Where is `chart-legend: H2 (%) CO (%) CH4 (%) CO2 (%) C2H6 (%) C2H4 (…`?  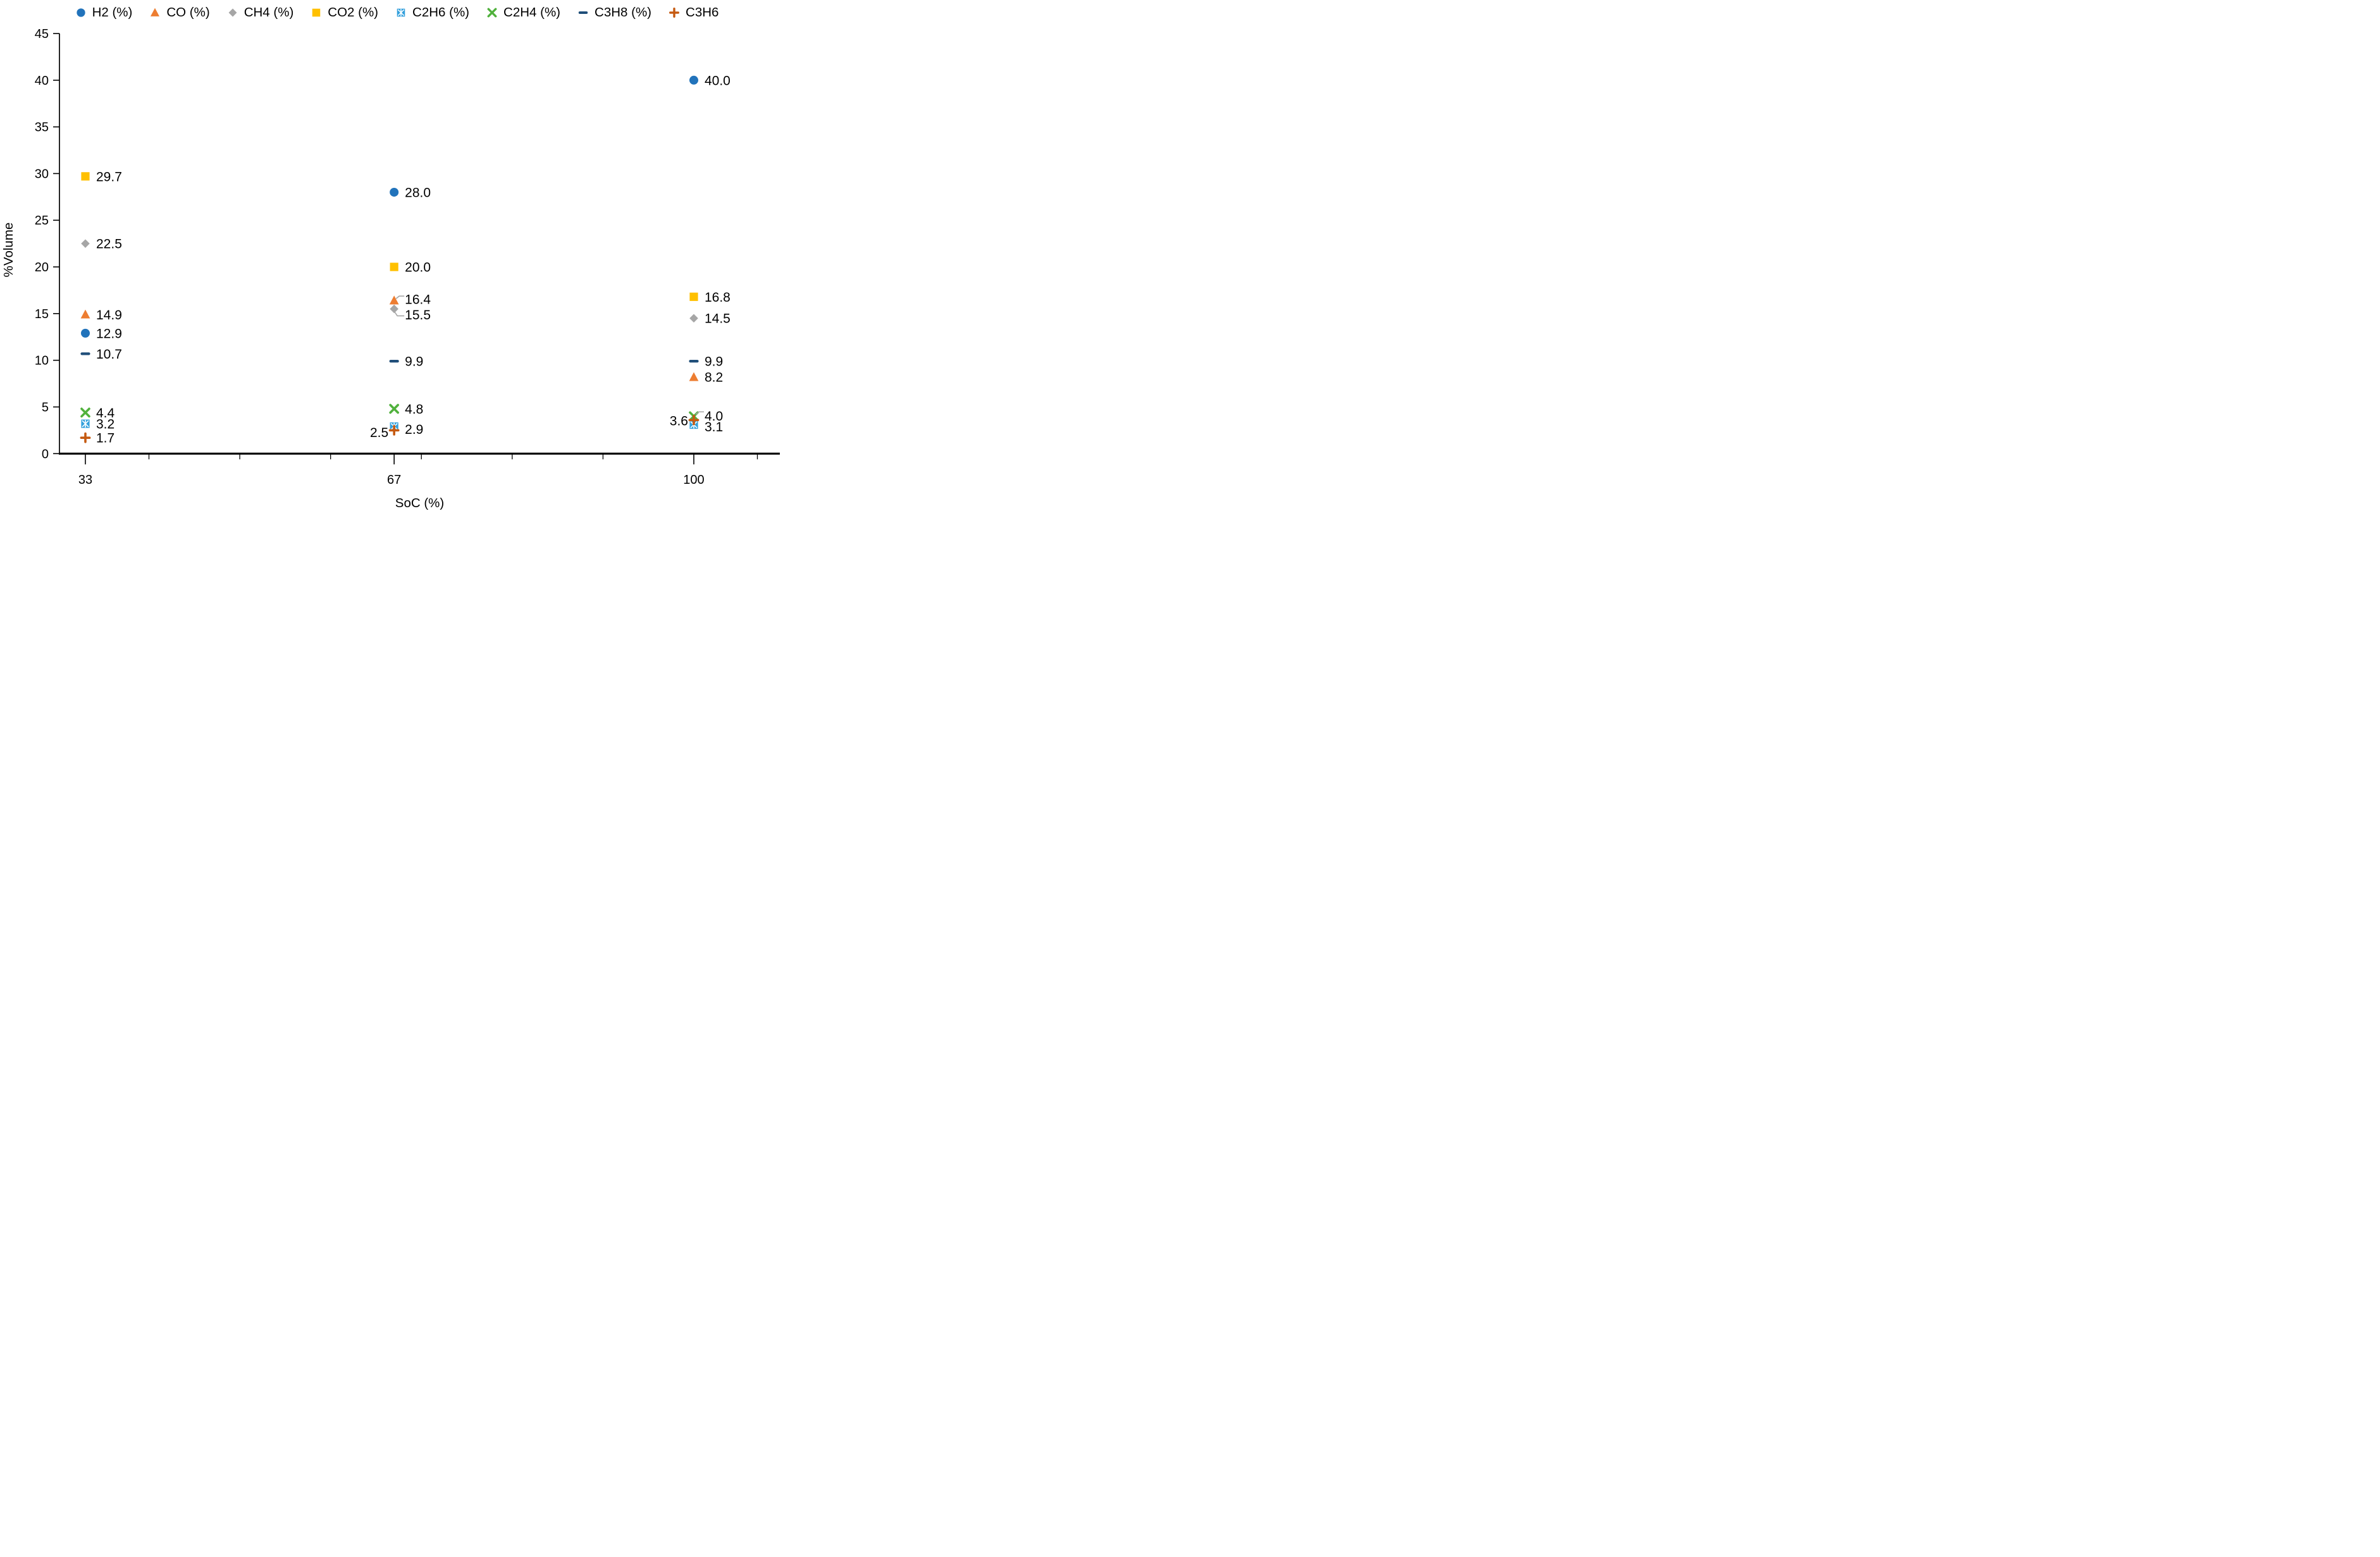
chart-legend: H2 (%) CO (%) CH4 (%) CO2 (%) C2H6 (%) C2H4 (… is located at coordinates (396, 13).